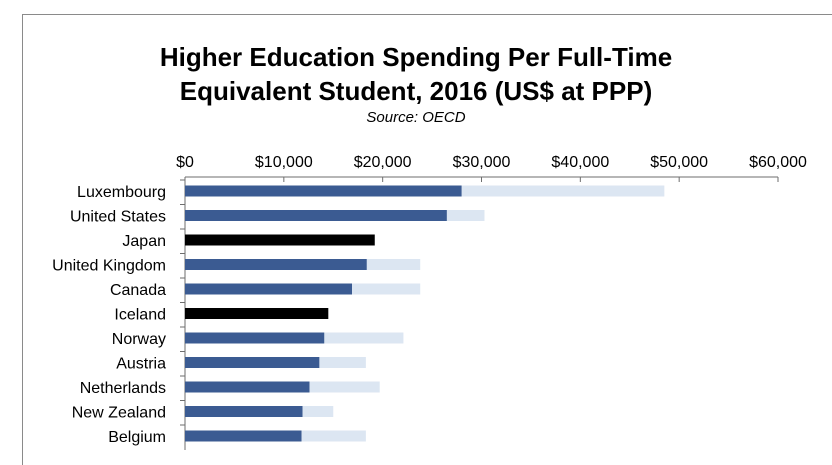 Image resolution: width=832 pixels, height=465 pixels. What do you see at coordinates (141, 364) in the screenshot?
I see `category-label: Austria` at bounding box center [141, 364].